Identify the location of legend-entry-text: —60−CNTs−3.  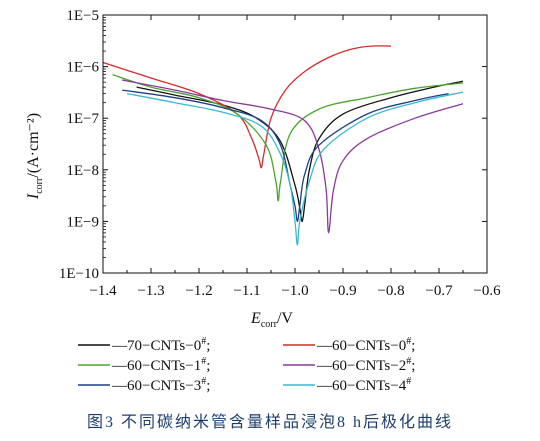
(156, 386).